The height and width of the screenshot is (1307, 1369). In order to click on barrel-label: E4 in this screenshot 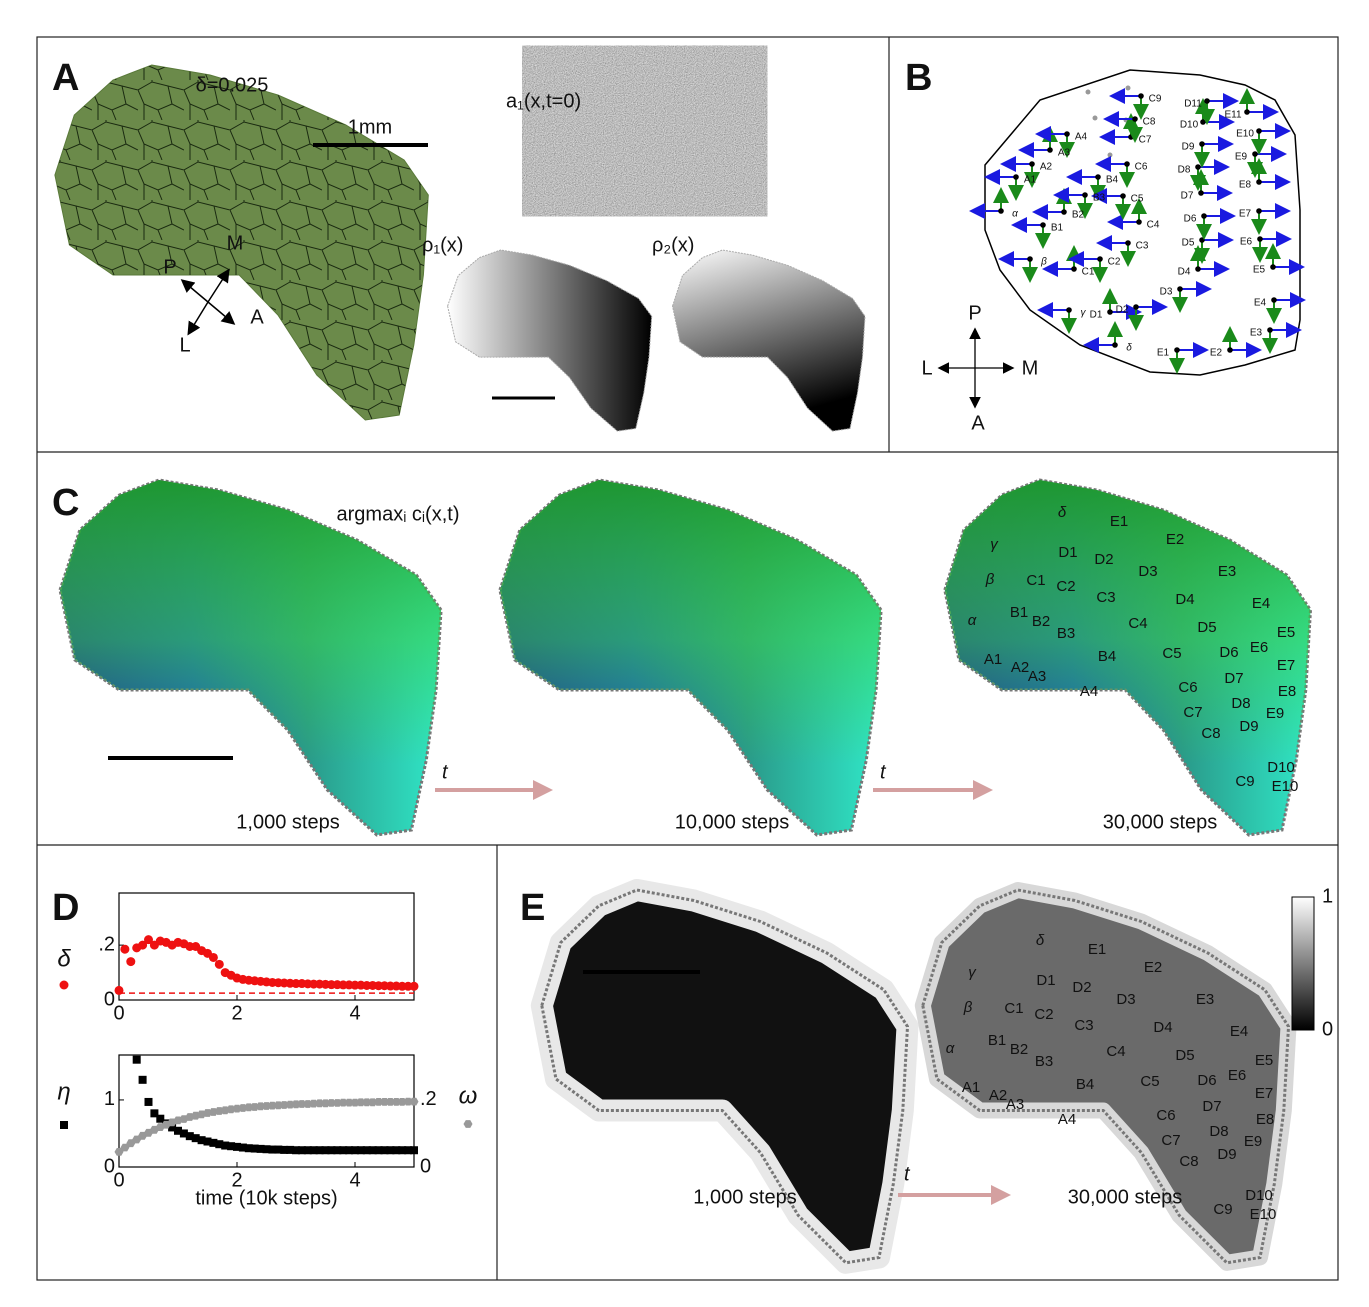, I will do `click(1261, 603)`.